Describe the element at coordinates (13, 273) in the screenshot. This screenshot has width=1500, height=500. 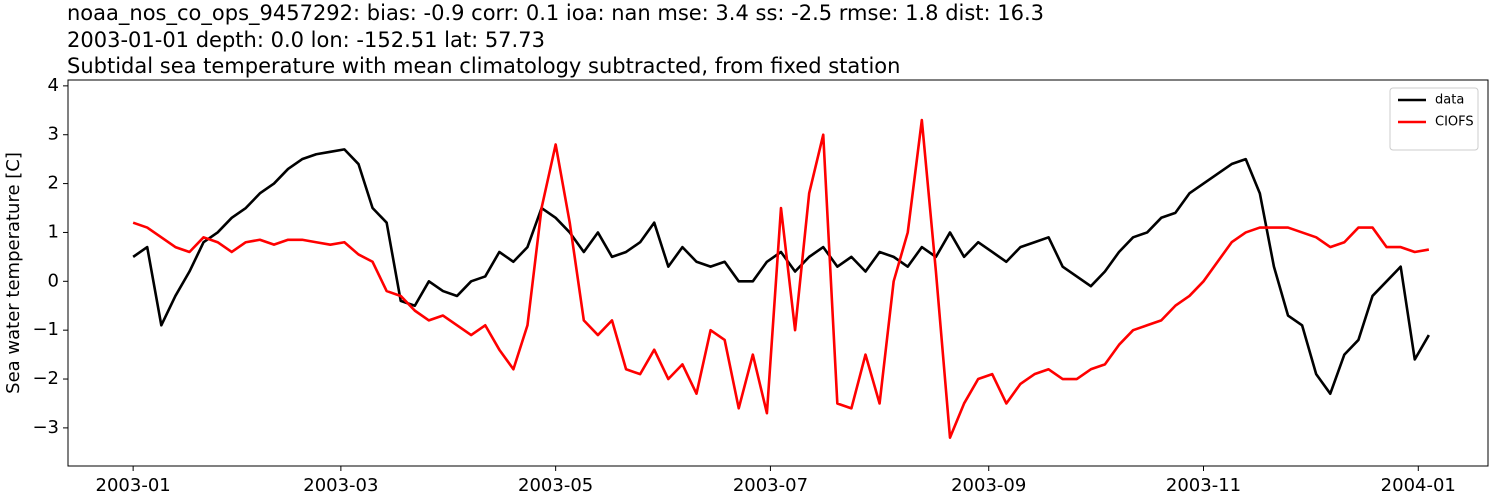
I see `y-axis-label: Sea water temperature [C]` at that location.